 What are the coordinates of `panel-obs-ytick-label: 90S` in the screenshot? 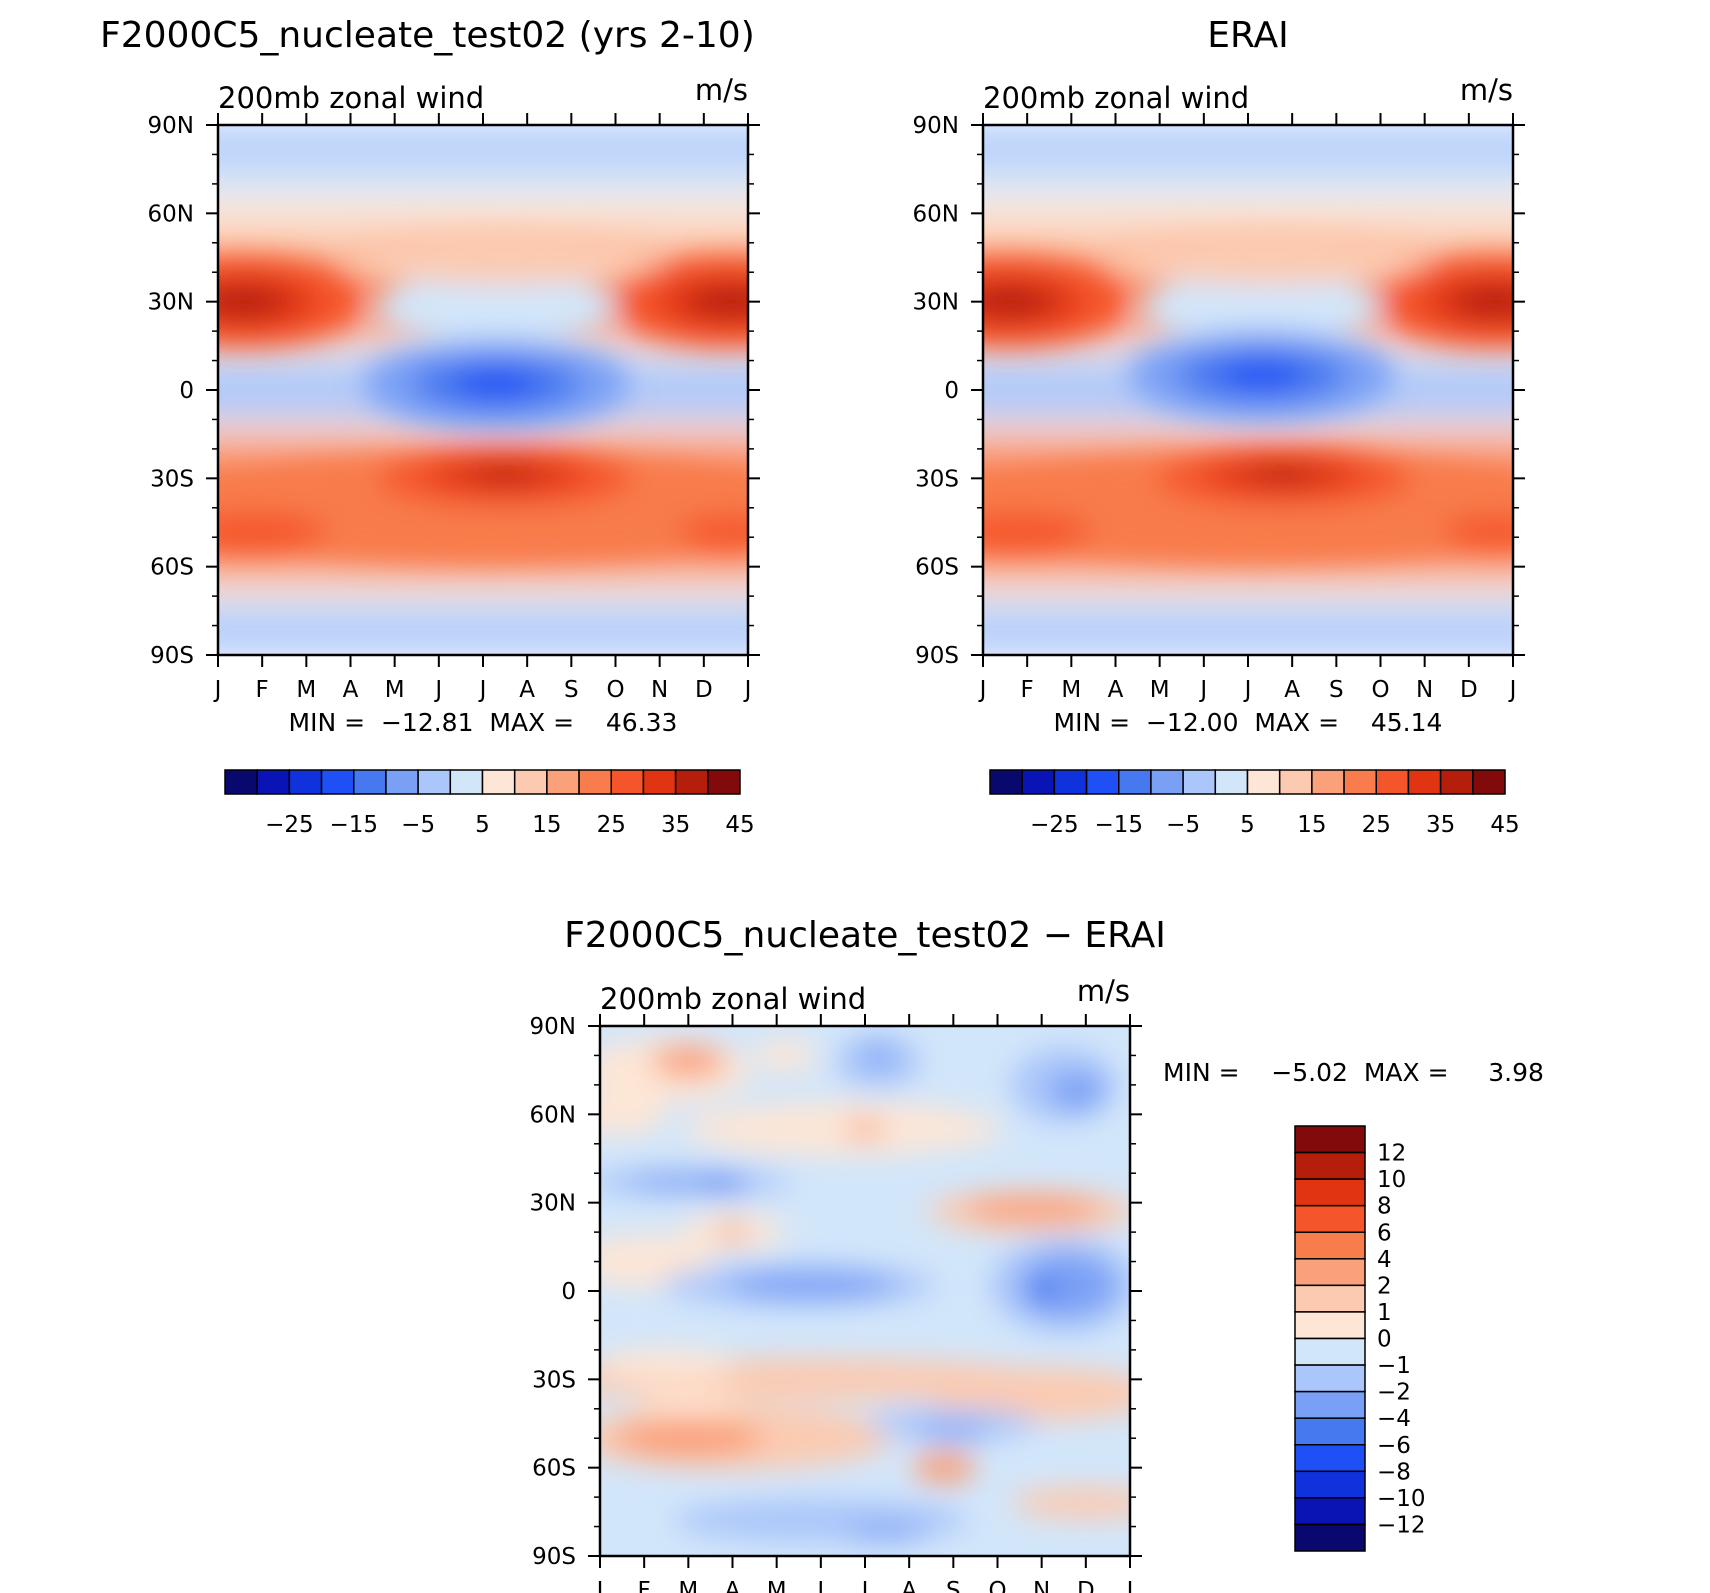 It's located at (937, 656).